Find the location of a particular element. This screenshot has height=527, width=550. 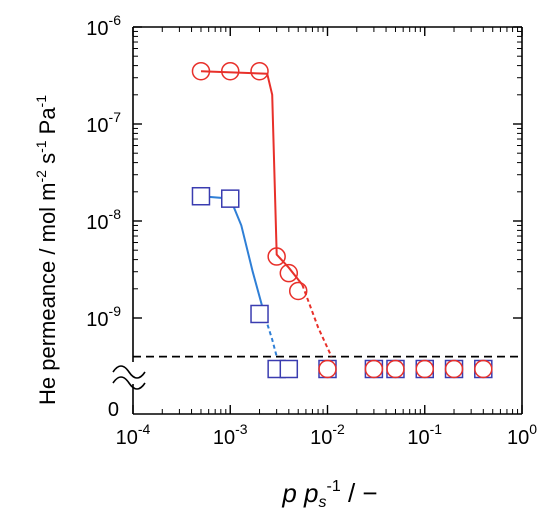

y-zero-label: 0 is located at coordinates (113, 410).